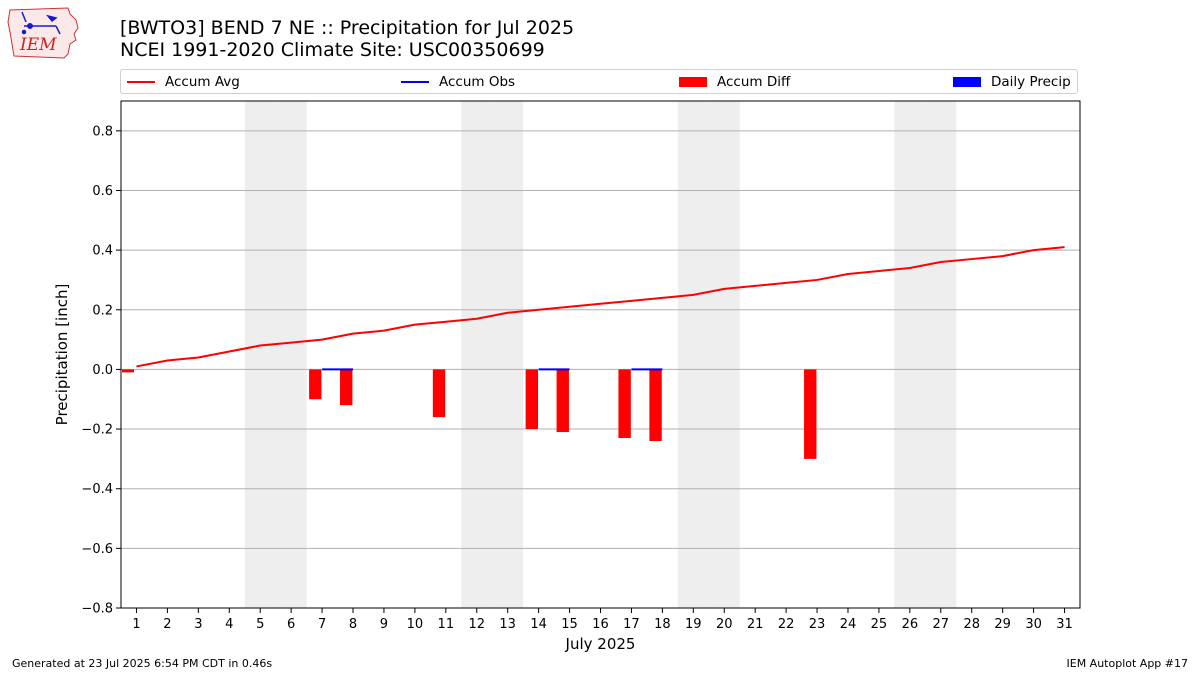 The image size is (1200, 675). What do you see at coordinates (62, 355) in the screenshot?
I see `y-axis-label: Precipitation [inch]` at bounding box center [62, 355].